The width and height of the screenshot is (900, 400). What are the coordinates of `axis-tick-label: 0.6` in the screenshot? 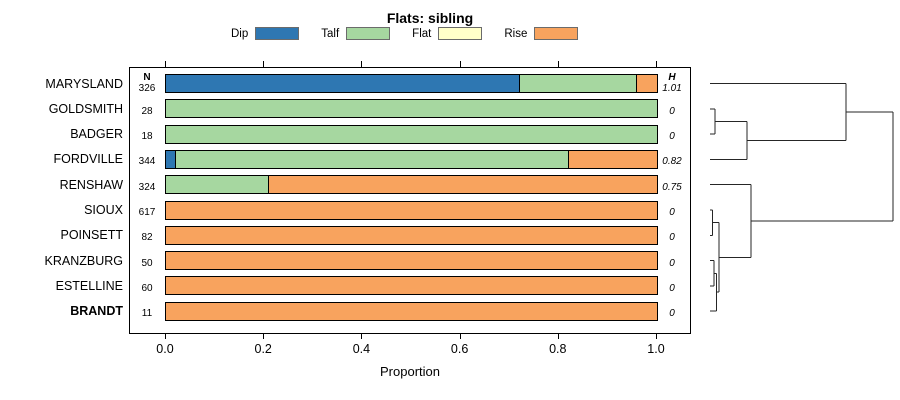 It's located at (459, 349).